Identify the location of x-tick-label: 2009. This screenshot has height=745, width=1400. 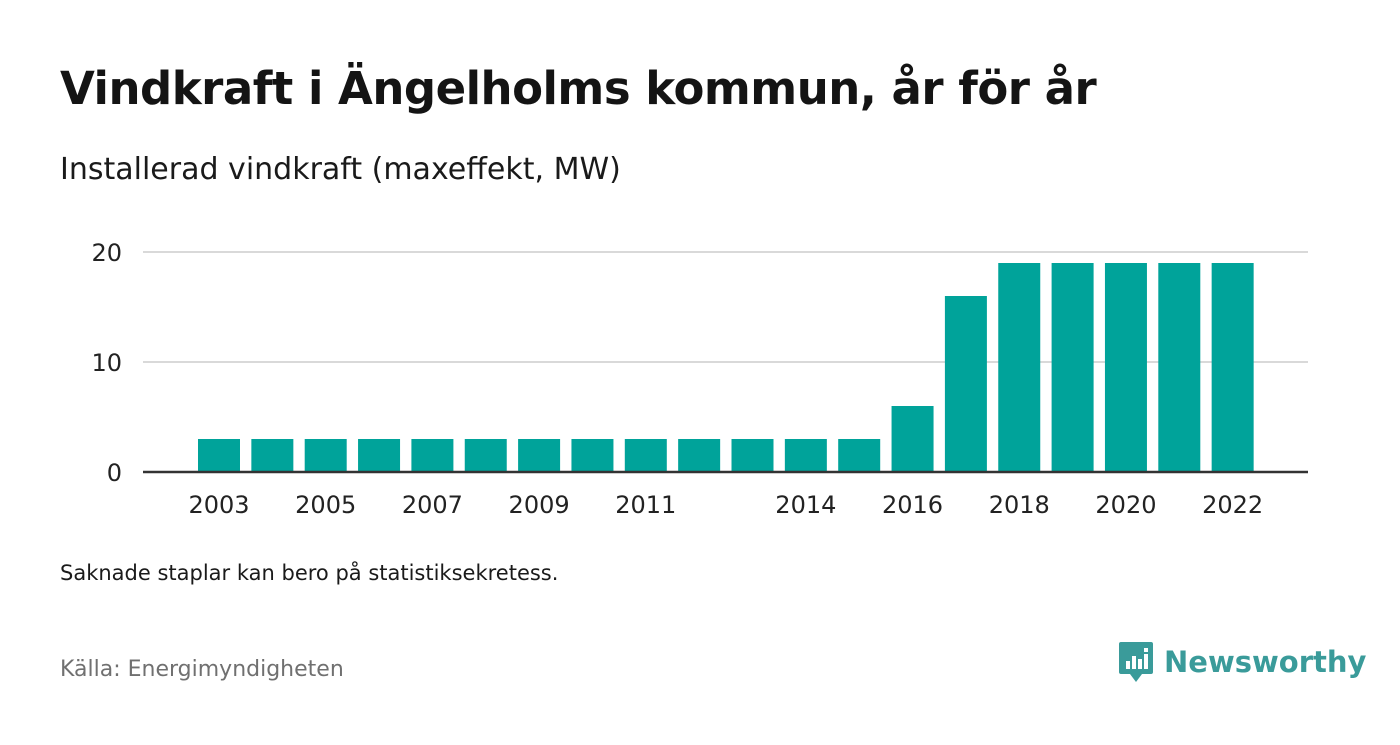
(539, 505).